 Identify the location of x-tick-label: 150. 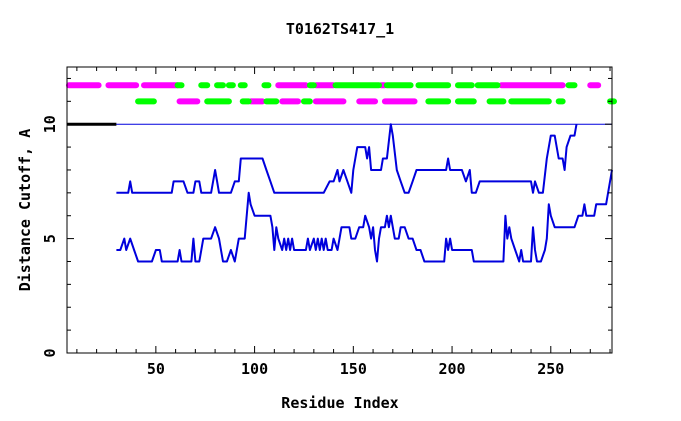
(353, 369).